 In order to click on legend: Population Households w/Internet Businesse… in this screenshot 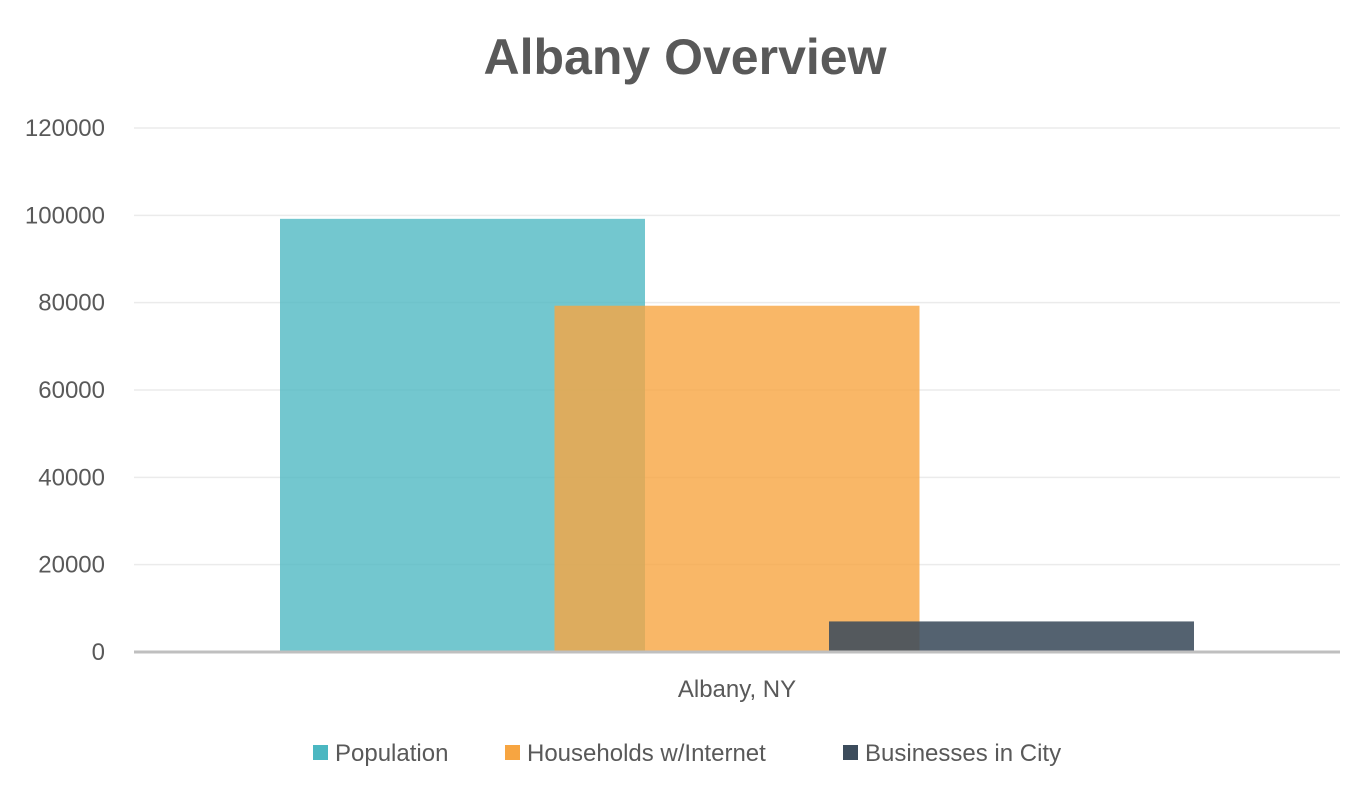, I will do `click(687, 753)`.